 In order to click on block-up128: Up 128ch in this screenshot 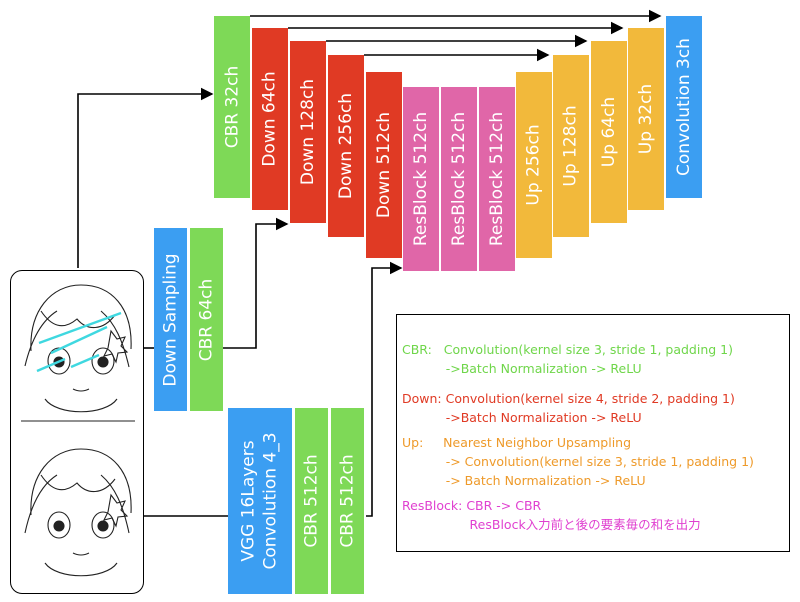, I will do `click(571, 146)`.